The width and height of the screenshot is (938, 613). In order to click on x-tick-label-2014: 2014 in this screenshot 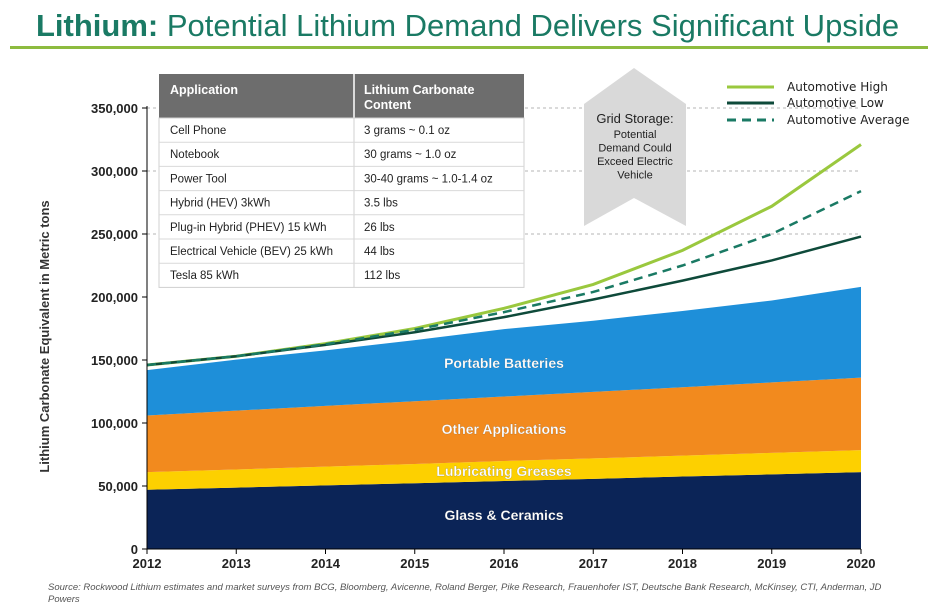, I will do `click(326, 563)`.